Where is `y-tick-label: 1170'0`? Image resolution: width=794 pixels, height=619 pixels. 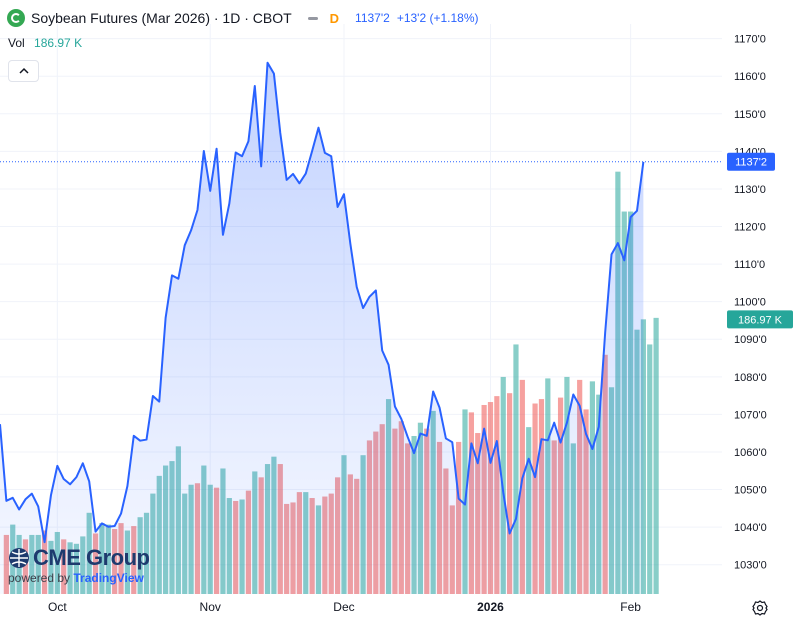
y-tick-label: 1170'0 is located at coordinates (750, 40).